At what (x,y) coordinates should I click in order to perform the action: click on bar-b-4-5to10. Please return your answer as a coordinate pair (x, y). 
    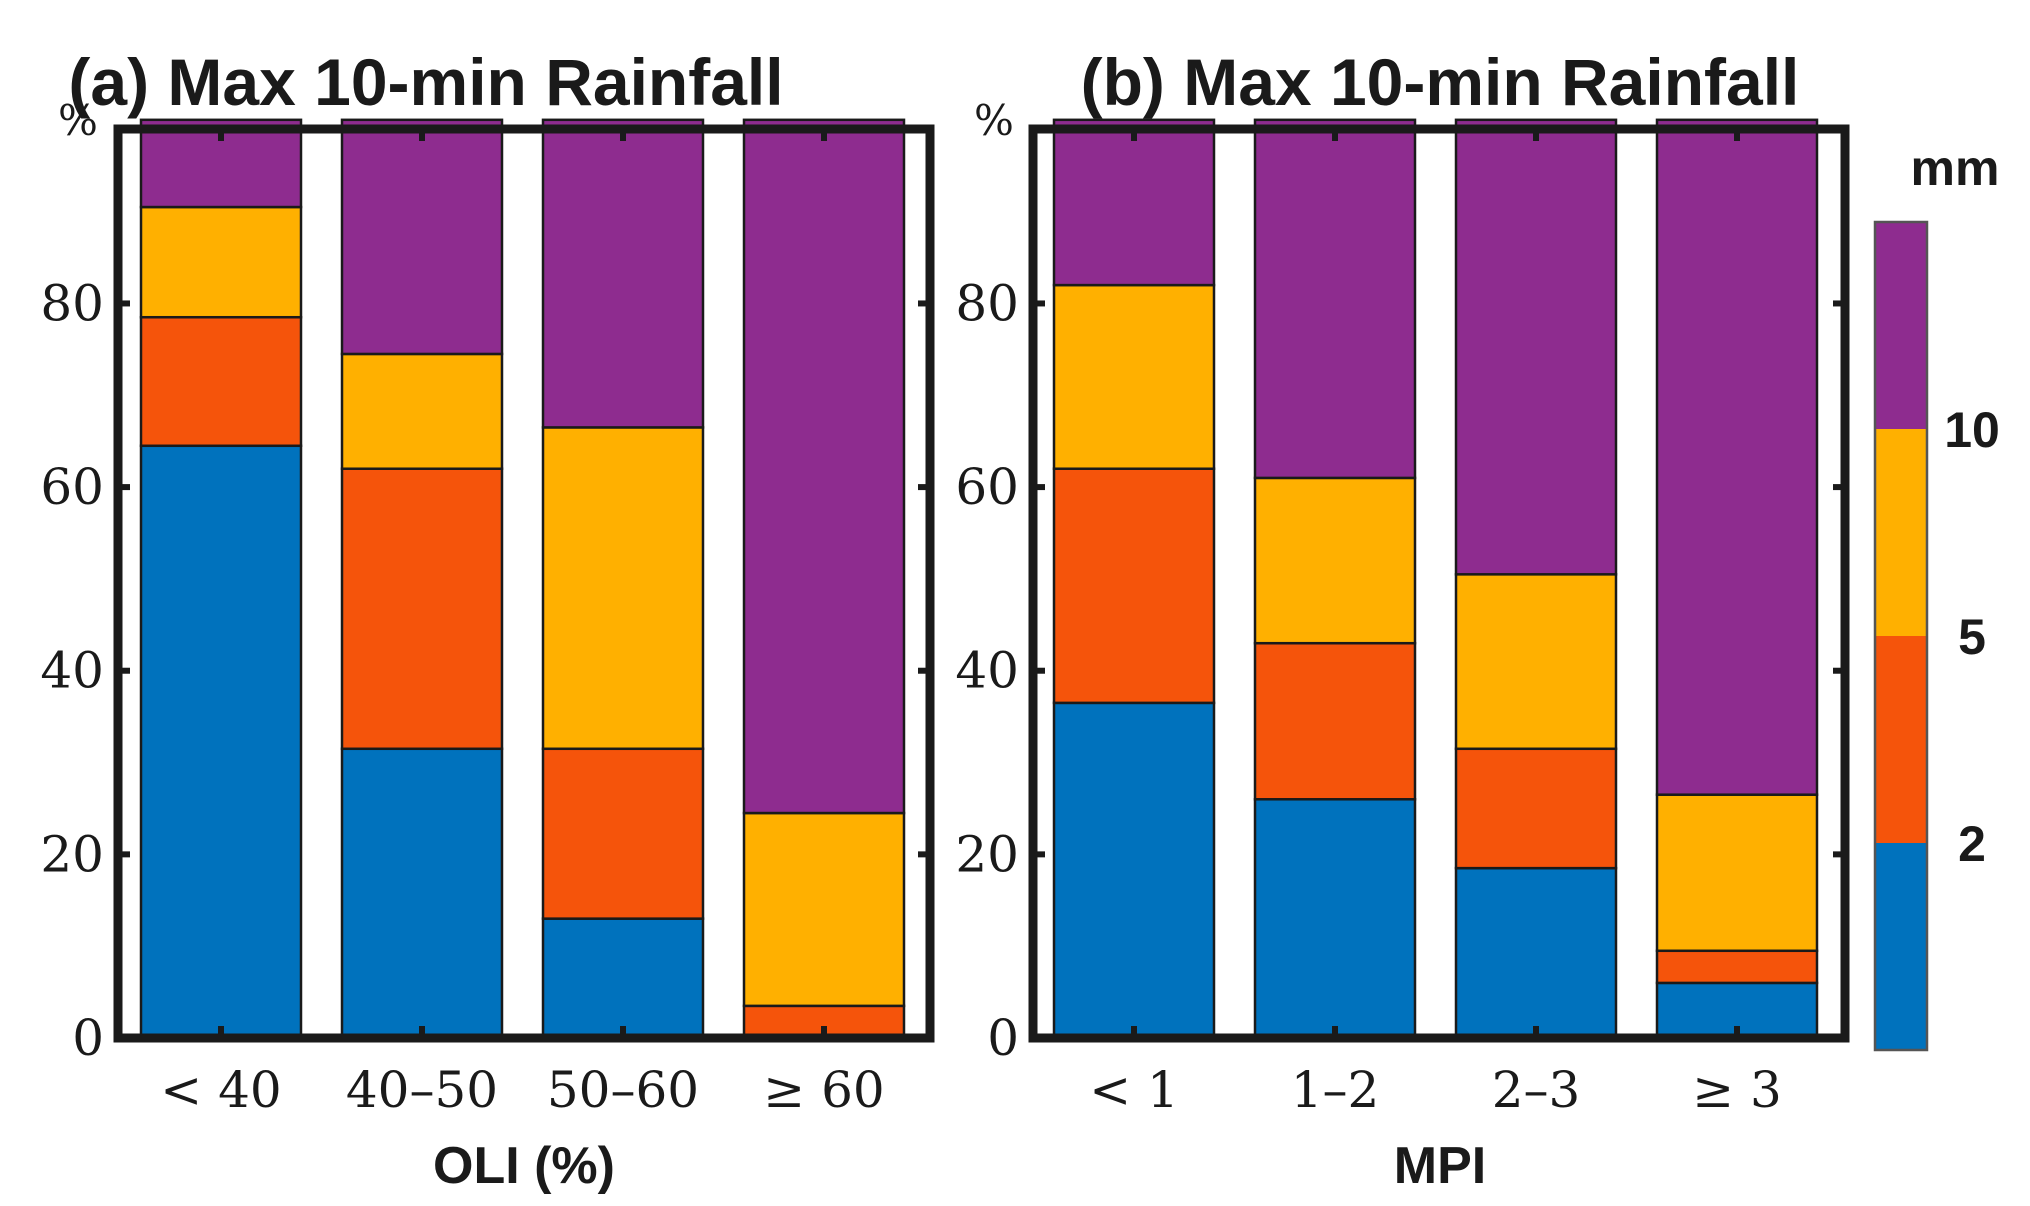
    Looking at the image, I should click on (1737, 873).